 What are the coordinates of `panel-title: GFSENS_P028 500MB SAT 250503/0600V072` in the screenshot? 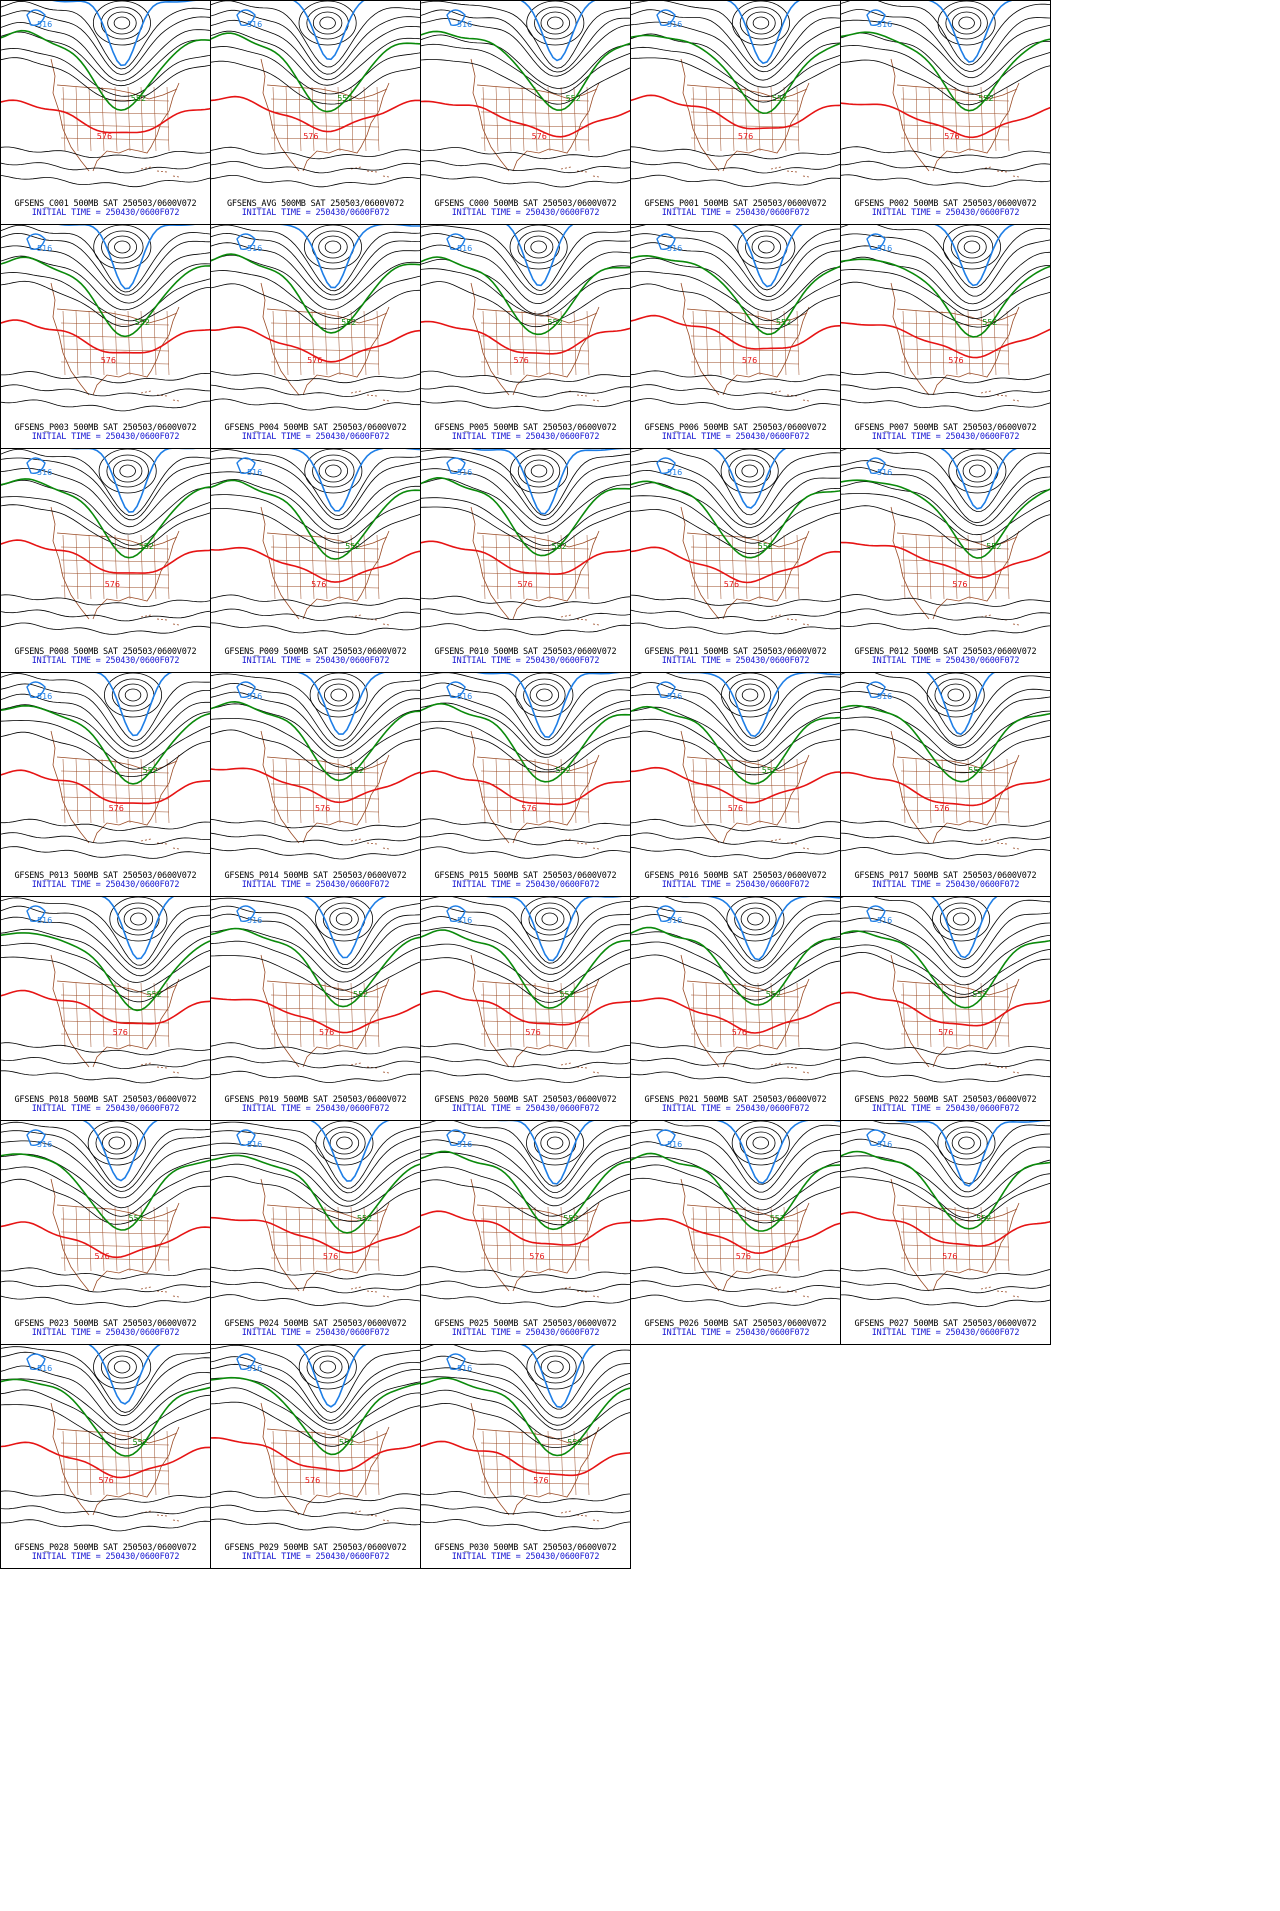 It's located at (105, 1548).